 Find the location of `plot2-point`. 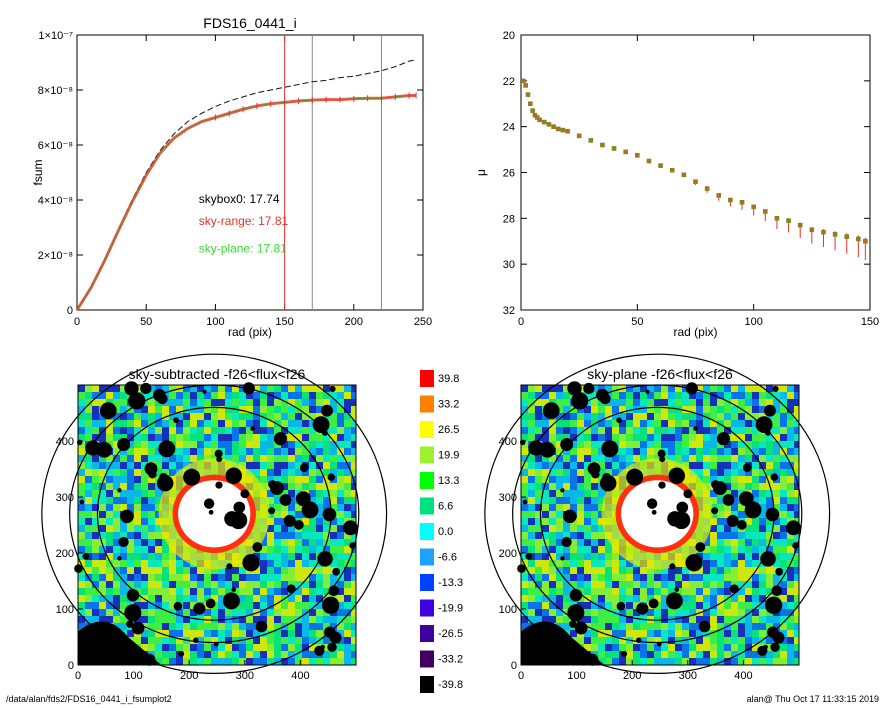

plot2-point is located at coordinates (730, 200).